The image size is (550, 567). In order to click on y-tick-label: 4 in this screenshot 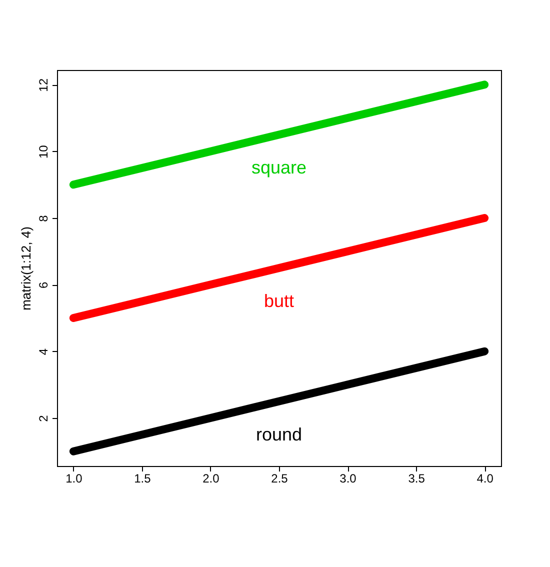, I will do `click(43, 352)`.